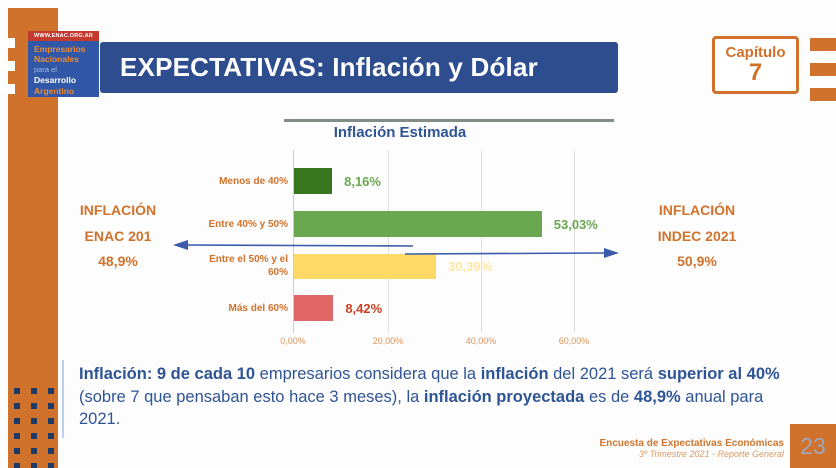  Describe the element at coordinates (449, 120) in the screenshot. I see `chart-frame-line` at that location.